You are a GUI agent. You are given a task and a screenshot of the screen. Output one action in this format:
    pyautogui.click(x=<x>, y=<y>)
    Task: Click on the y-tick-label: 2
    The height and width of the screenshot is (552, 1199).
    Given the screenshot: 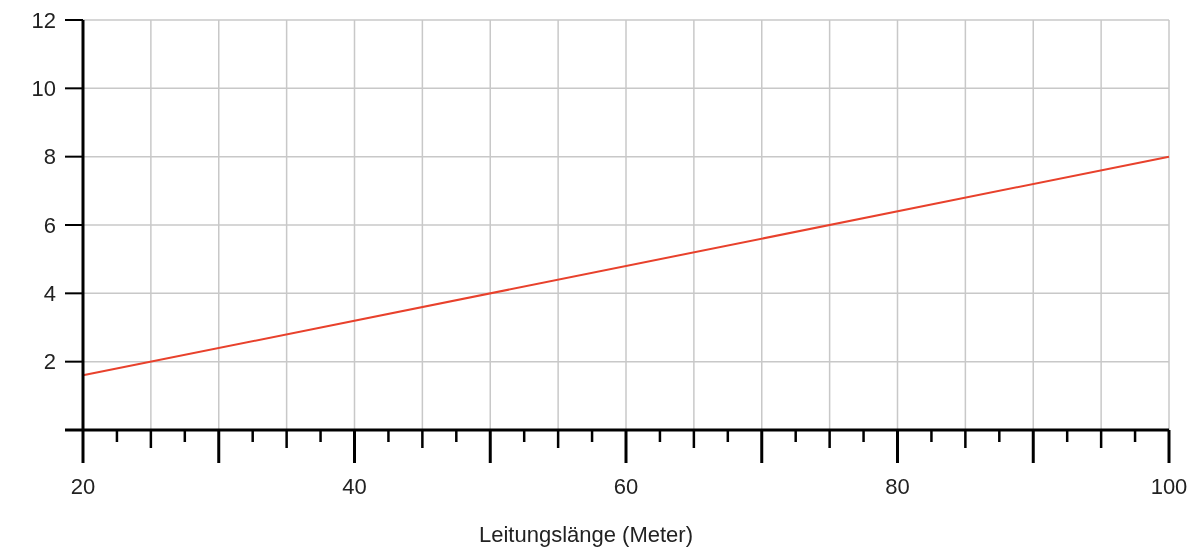 What is the action you would take?
    pyautogui.click(x=49, y=362)
    